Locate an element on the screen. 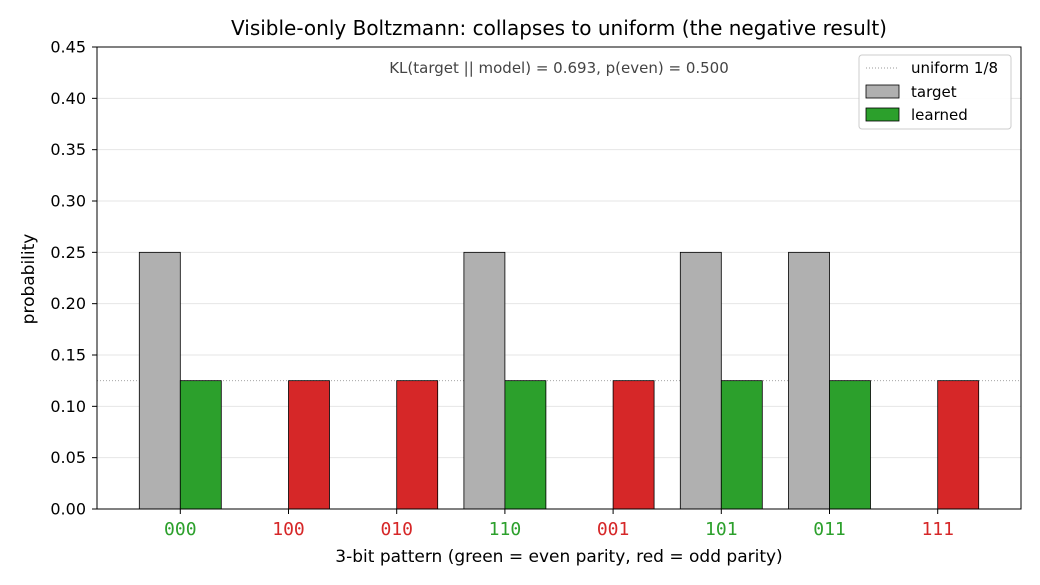 The height and width of the screenshot is (585, 1040). x-tick-label-110: 110 is located at coordinates (505, 529).